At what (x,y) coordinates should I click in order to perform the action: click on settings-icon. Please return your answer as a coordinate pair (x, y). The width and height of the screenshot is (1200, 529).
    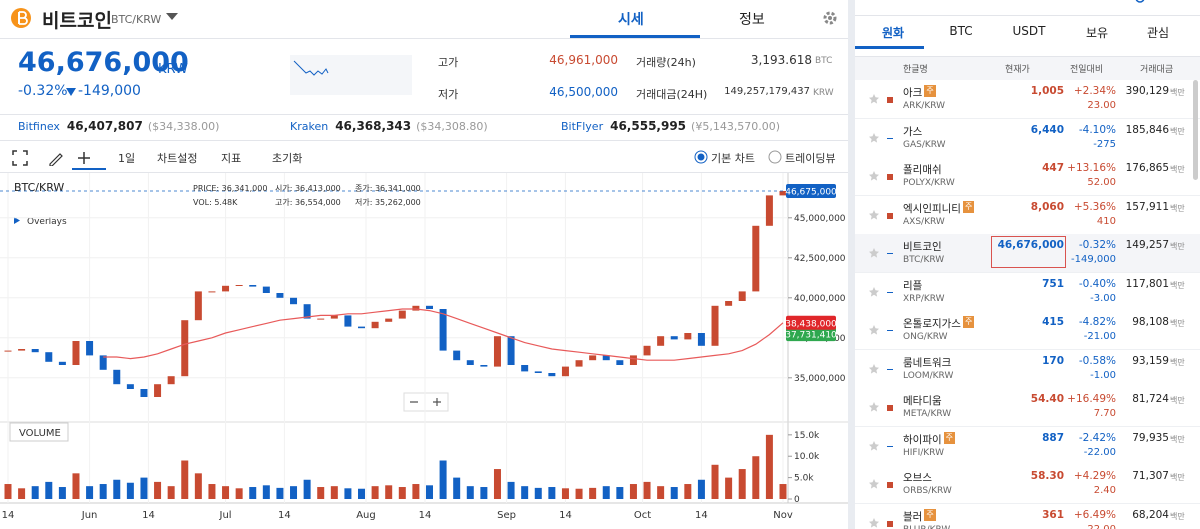
    Looking at the image, I should click on (830, 18).